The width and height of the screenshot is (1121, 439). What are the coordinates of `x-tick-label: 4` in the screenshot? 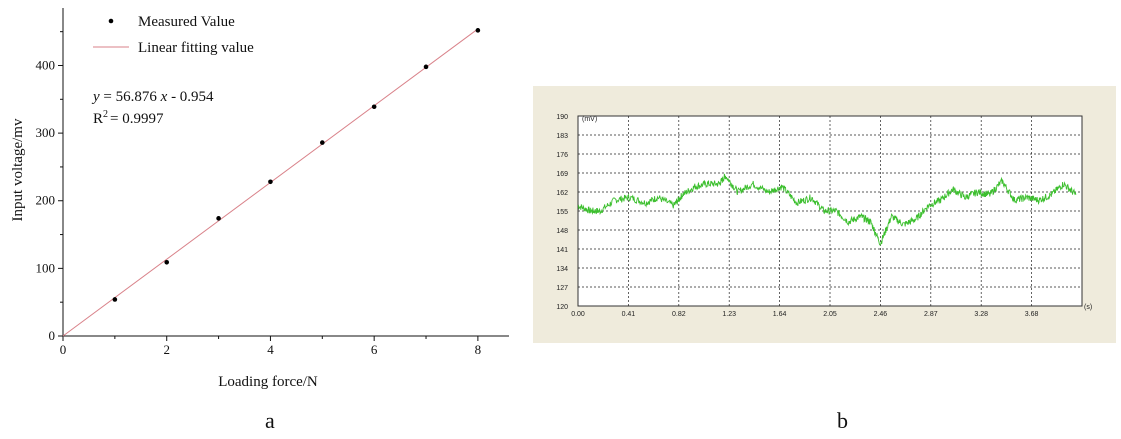 It's located at (270, 349).